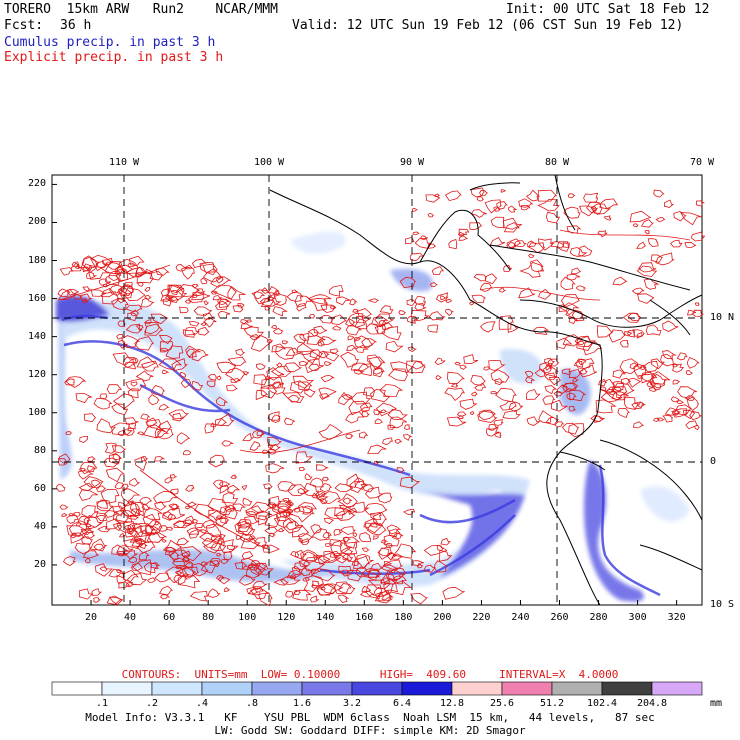 This screenshot has width=740, height=740. Describe the element at coordinates (452, 703) in the screenshot. I see `legend-label: 12.8` at that location.